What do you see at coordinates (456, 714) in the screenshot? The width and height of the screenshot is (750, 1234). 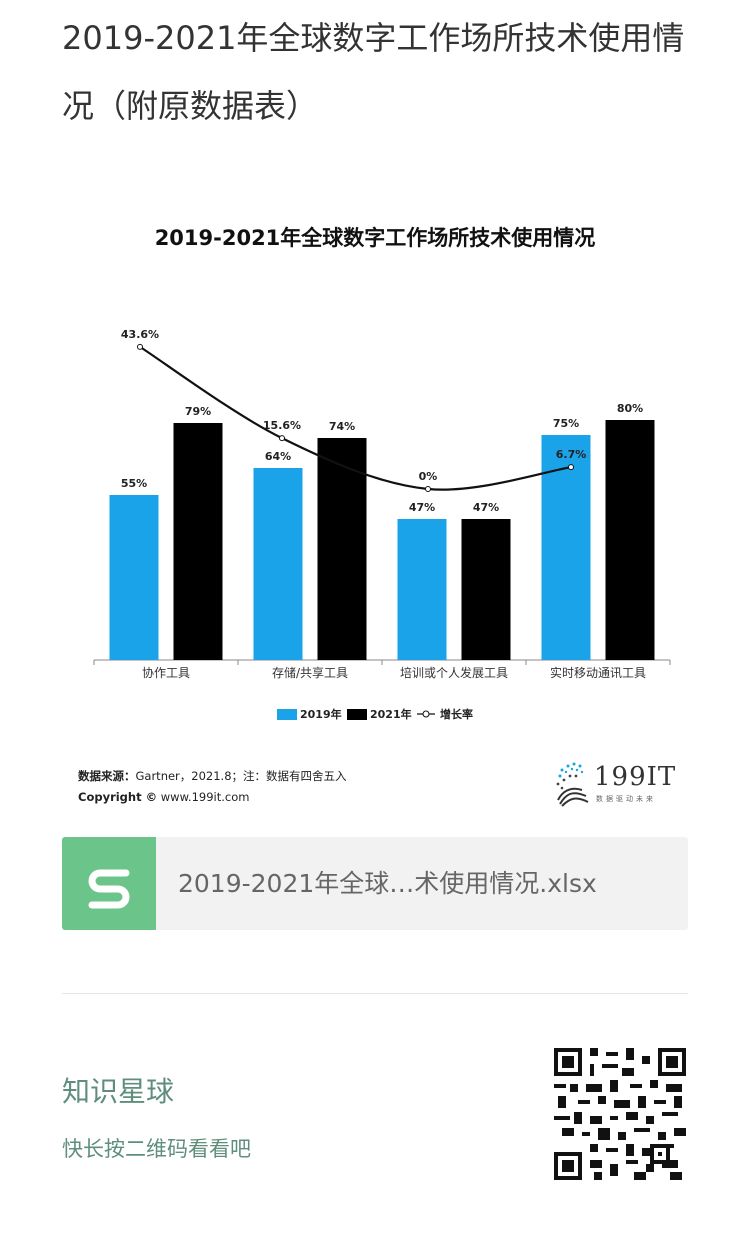 I see `legend-label: 增长率` at bounding box center [456, 714].